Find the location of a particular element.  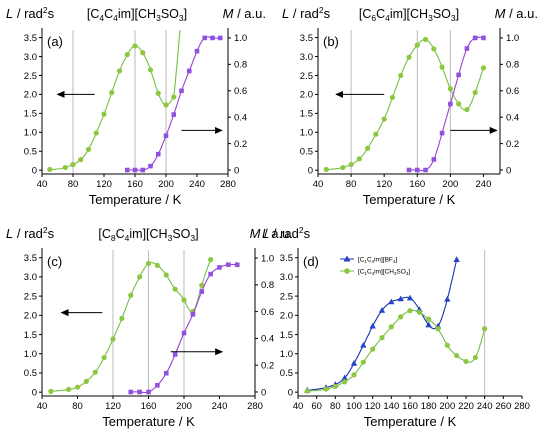

y-tick-label-left: 0 is located at coordinates (290, 392).